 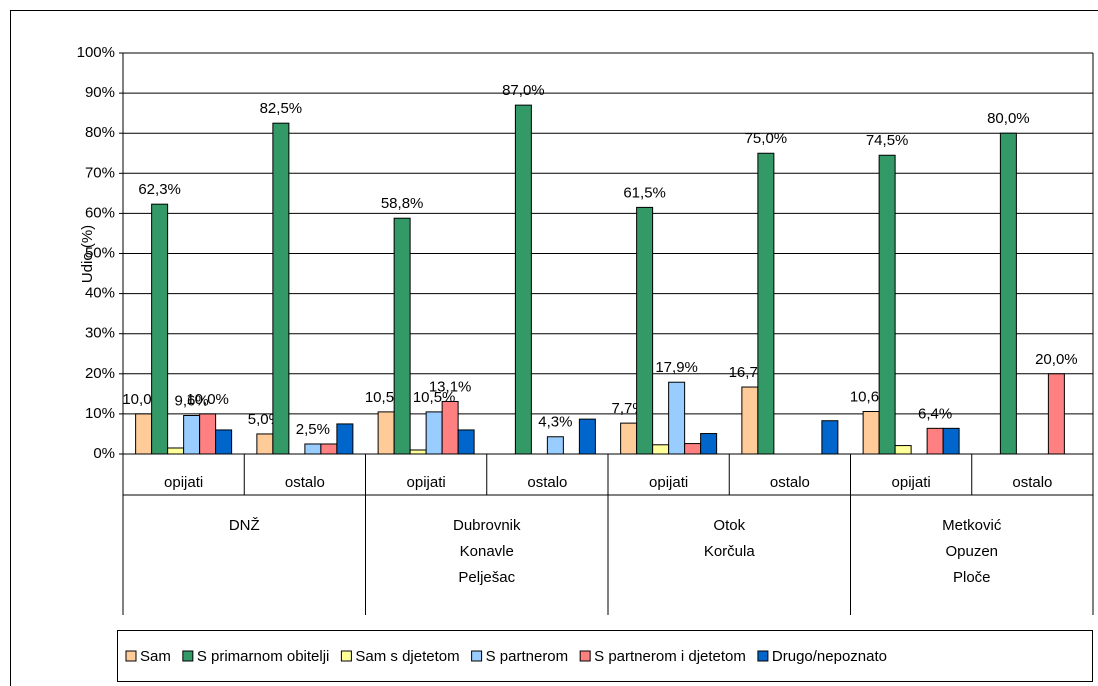 What do you see at coordinates (100, 413) in the screenshot?
I see `y-tick-label: 10%` at bounding box center [100, 413].